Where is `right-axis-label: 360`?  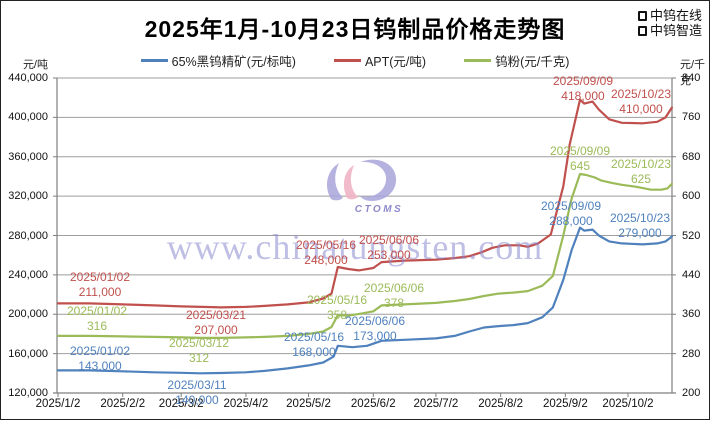 right-axis-label: 360 is located at coordinates (691, 314).